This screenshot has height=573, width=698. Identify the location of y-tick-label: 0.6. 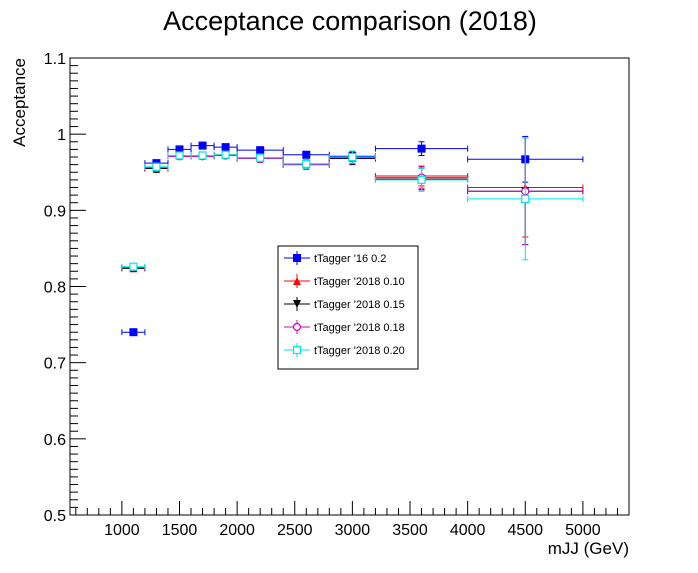
(55, 440).